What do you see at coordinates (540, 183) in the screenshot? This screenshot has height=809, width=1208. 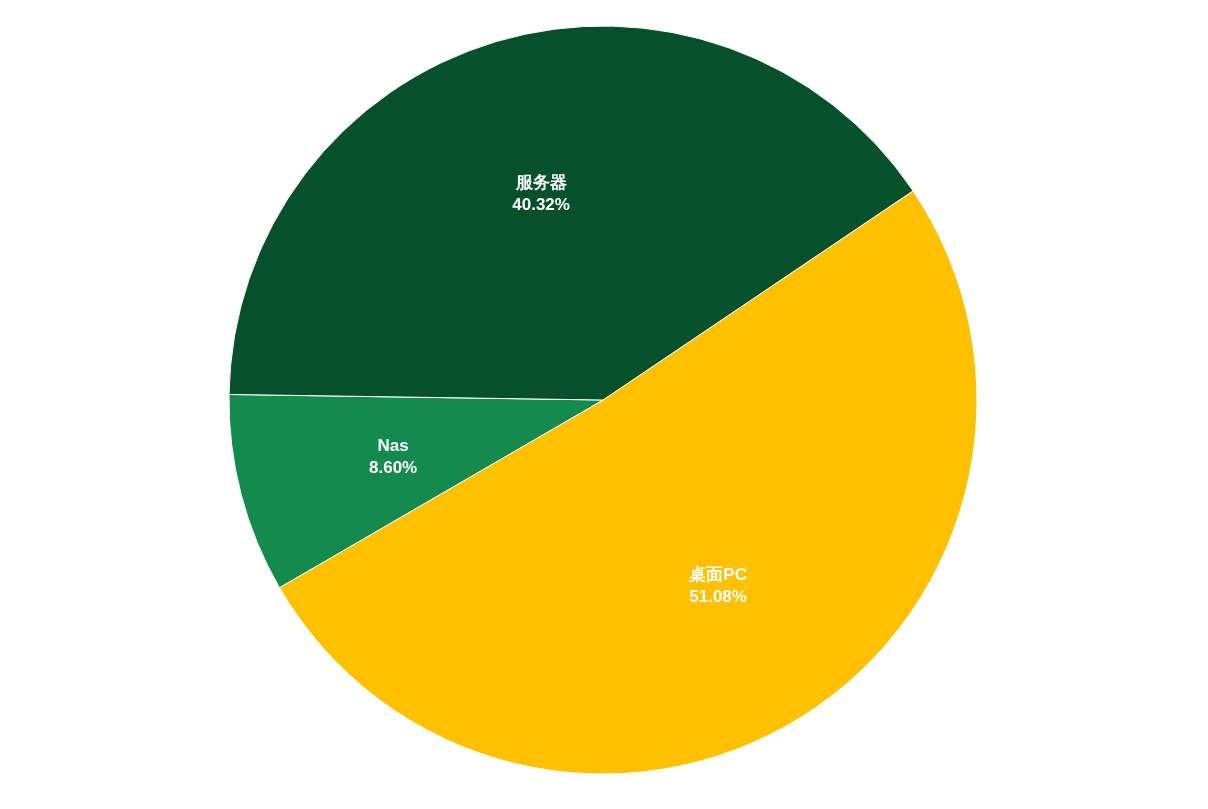 I see `slice-label: 服务器` at bounding box center [540, 183].